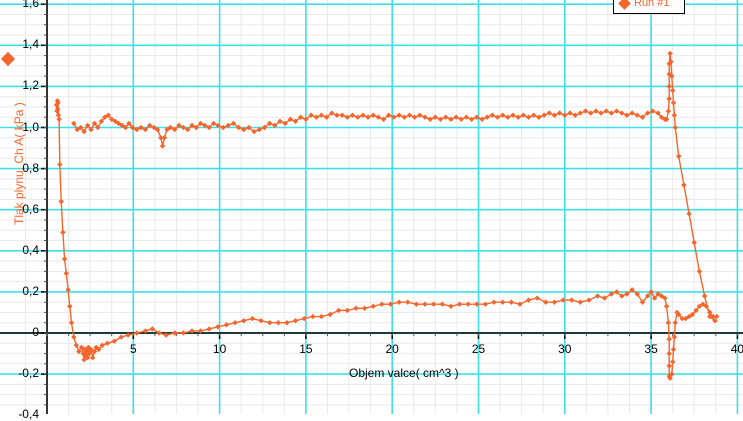 This screenshot has width=743, height=421. What do you see at coordinates (30, 44) in the screenshot?
I see `y-tick-label: 1,4` at bounding box center [30, 44].